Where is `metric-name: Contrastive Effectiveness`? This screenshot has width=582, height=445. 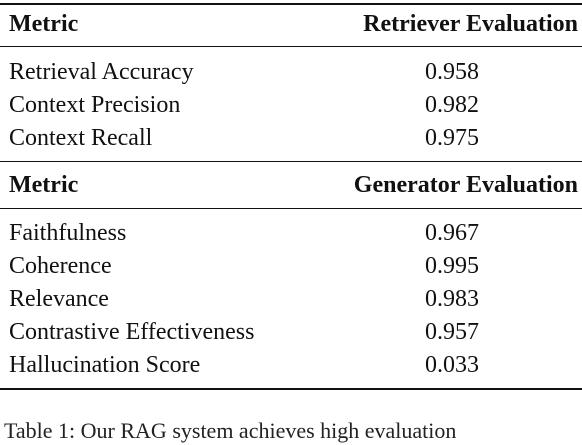
metric-name: Contrastive Effectiveness is located at coordinates (132, 332).